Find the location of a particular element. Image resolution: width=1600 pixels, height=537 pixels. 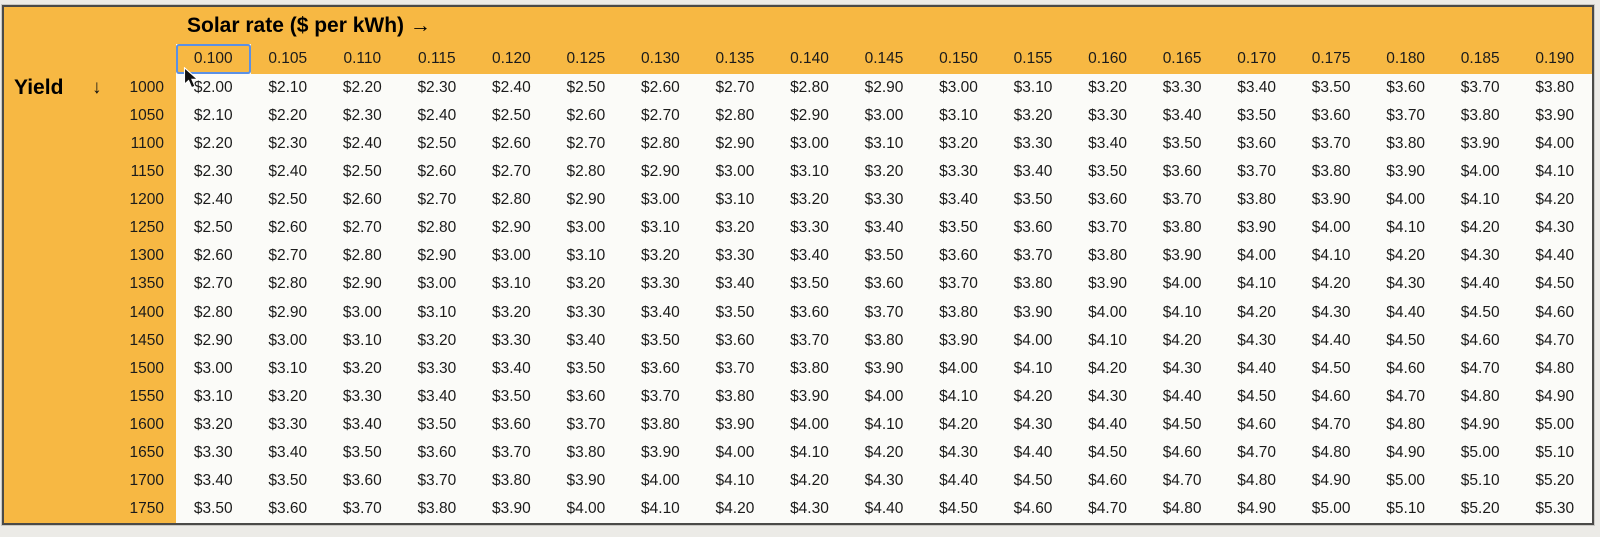

value-cell: $2.30 is located at coordinates (362, 116).